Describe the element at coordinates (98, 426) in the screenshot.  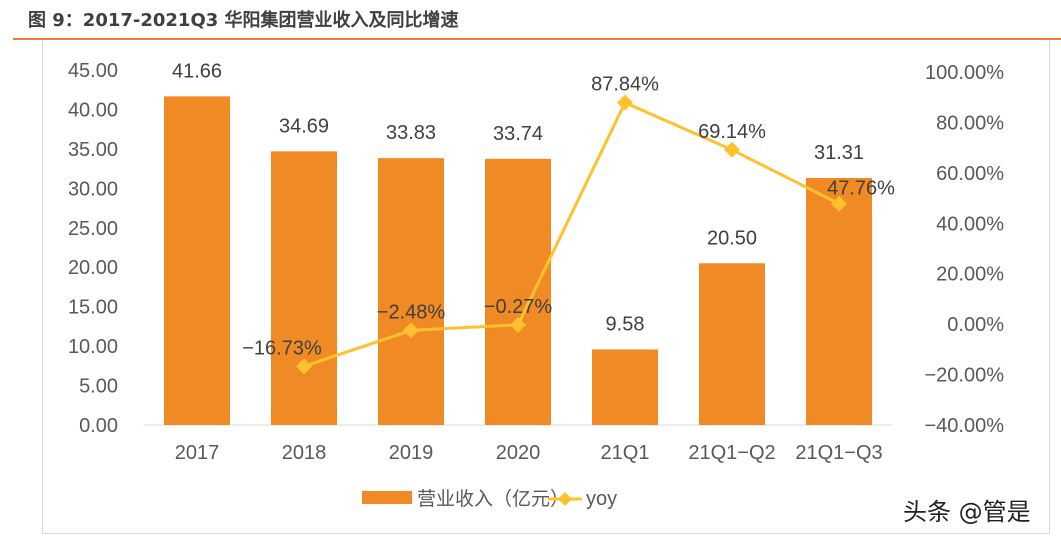
I see `left-axis-tick: 0.00` at that location.